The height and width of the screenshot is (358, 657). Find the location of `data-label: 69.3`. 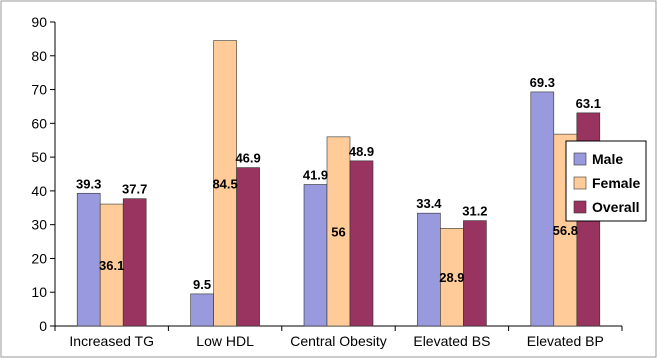

data-label: 69.3 is located at coordinates (542, 82).